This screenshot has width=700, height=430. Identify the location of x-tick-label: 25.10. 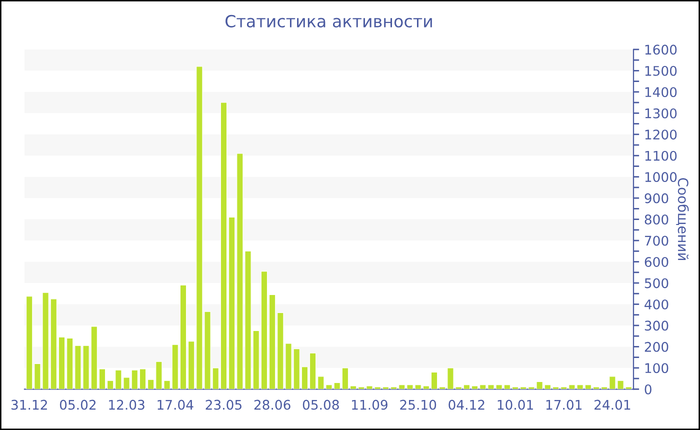
(418, 405).